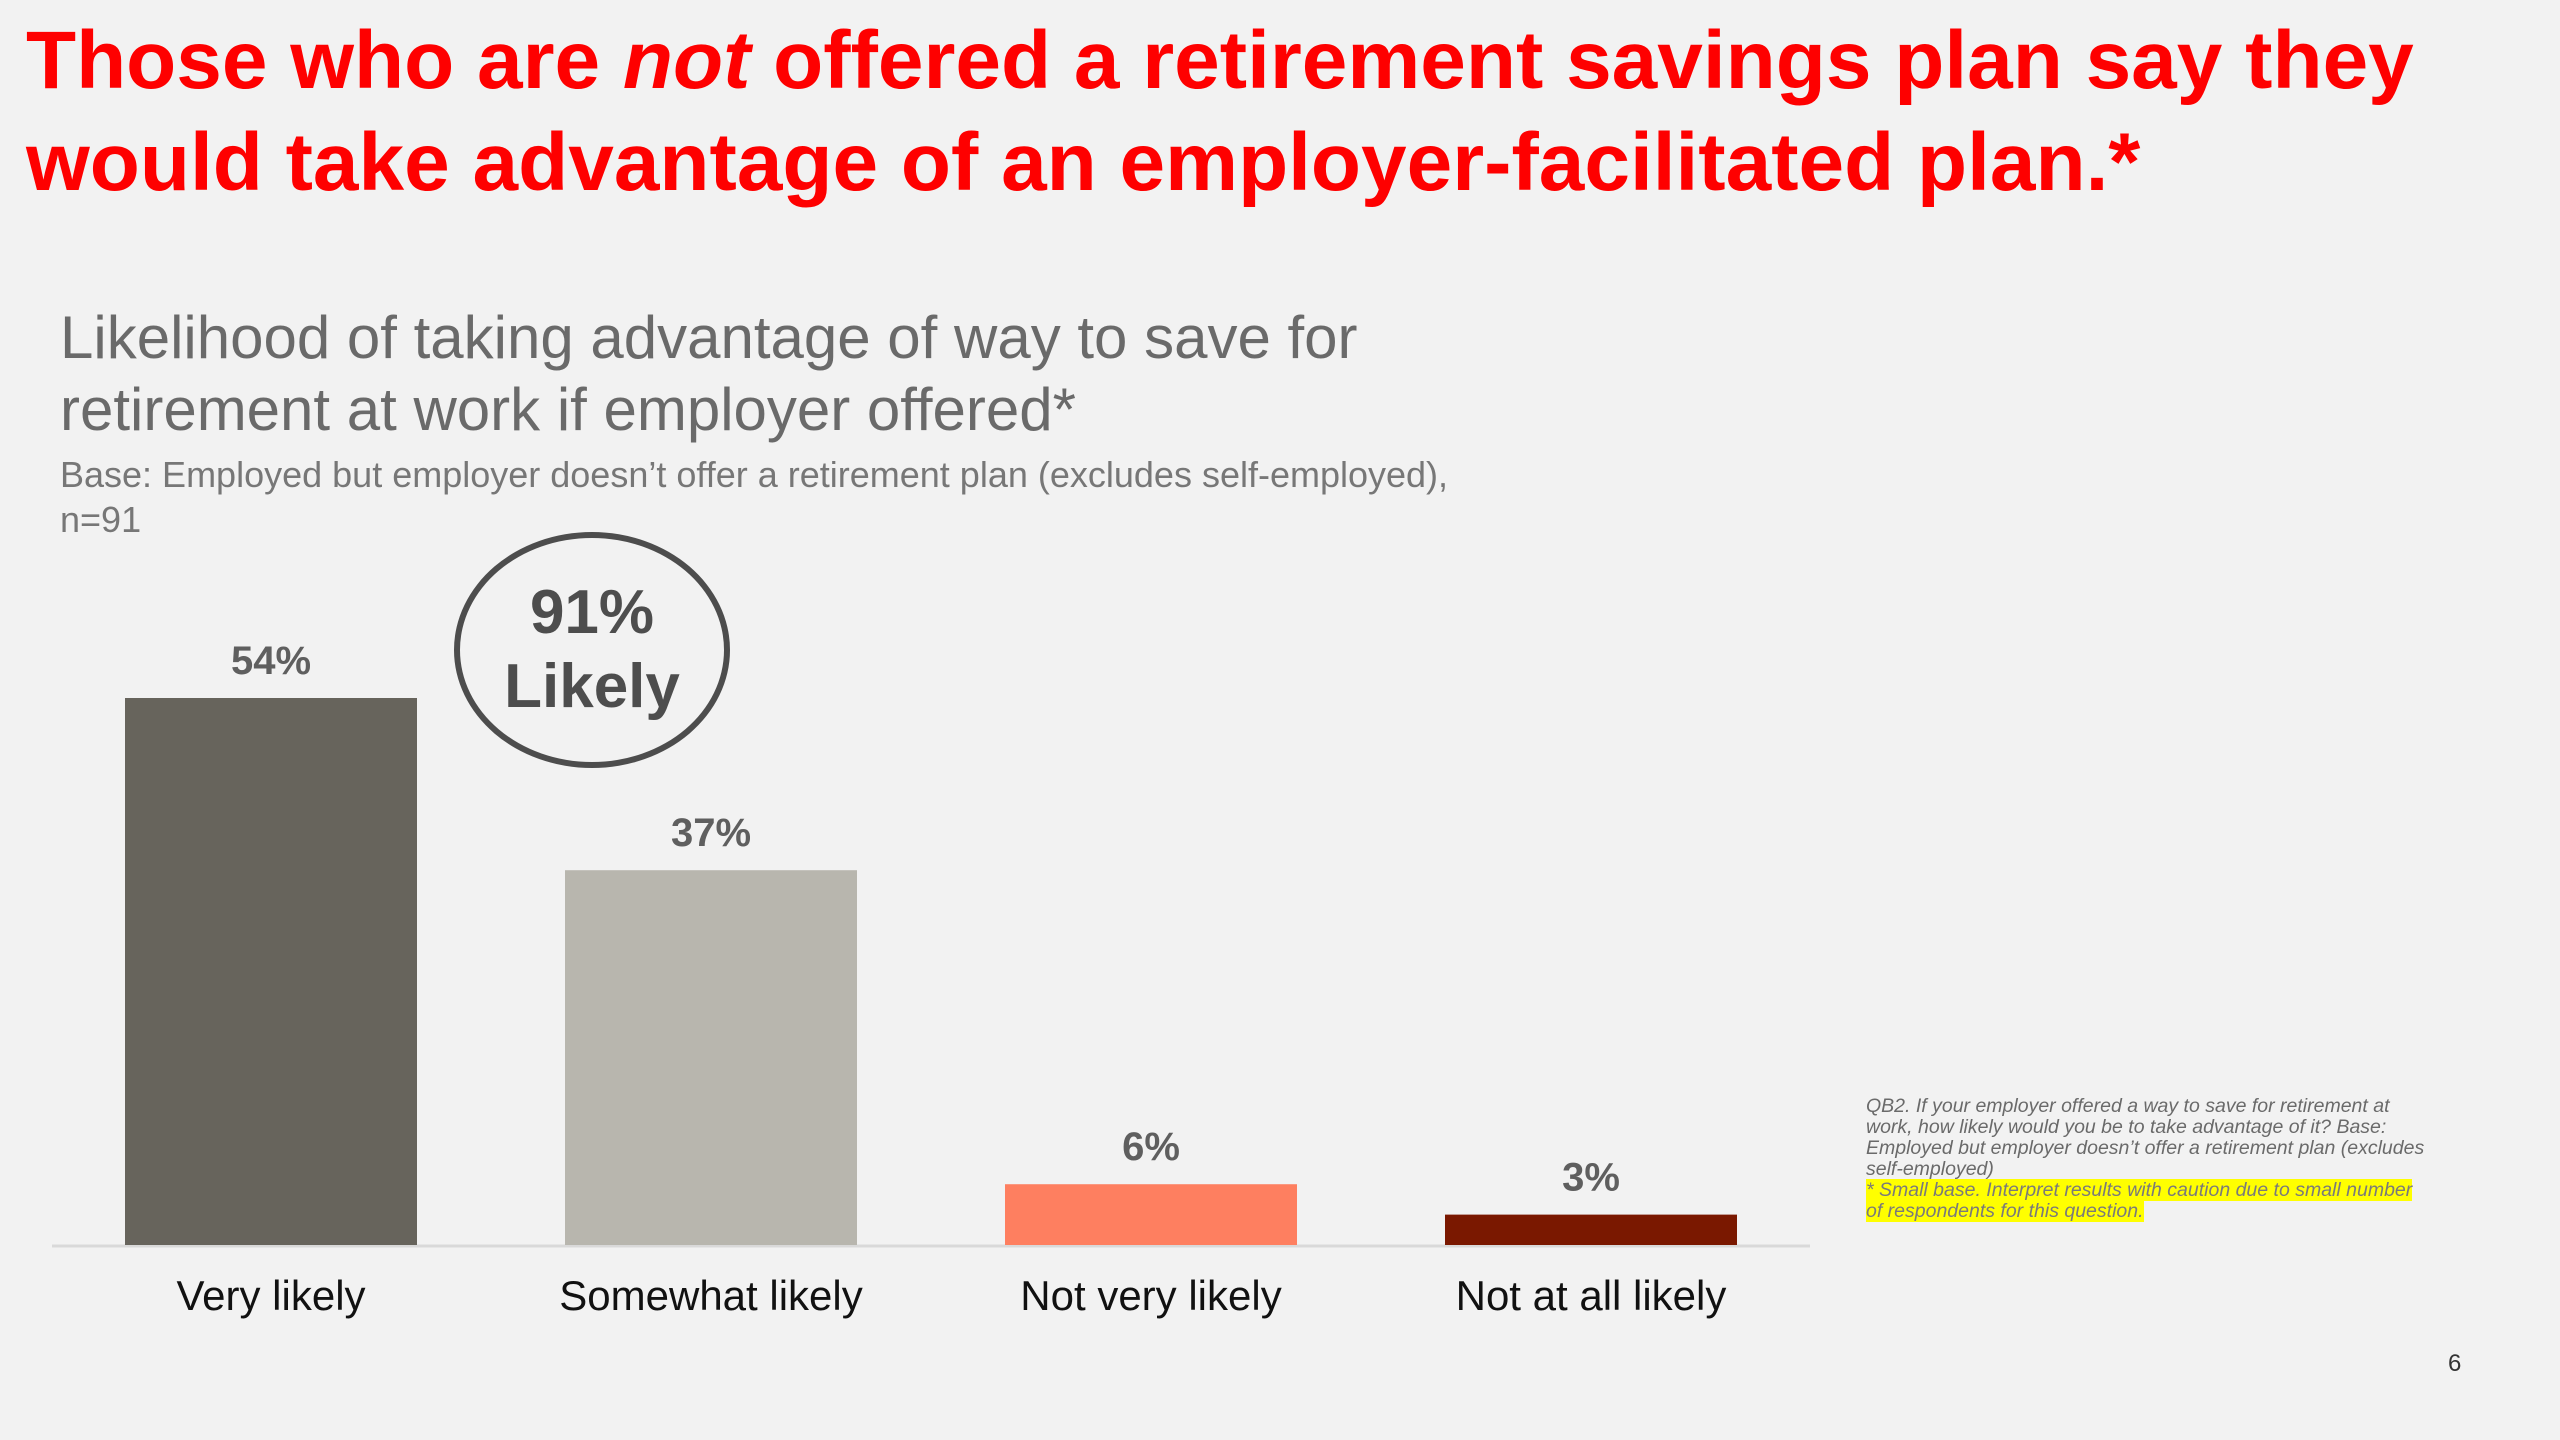  What do you see at coordinates (270, 1295) in the screenshot?
I see `category-label: Very likely` at bounding box center [270, 1295].